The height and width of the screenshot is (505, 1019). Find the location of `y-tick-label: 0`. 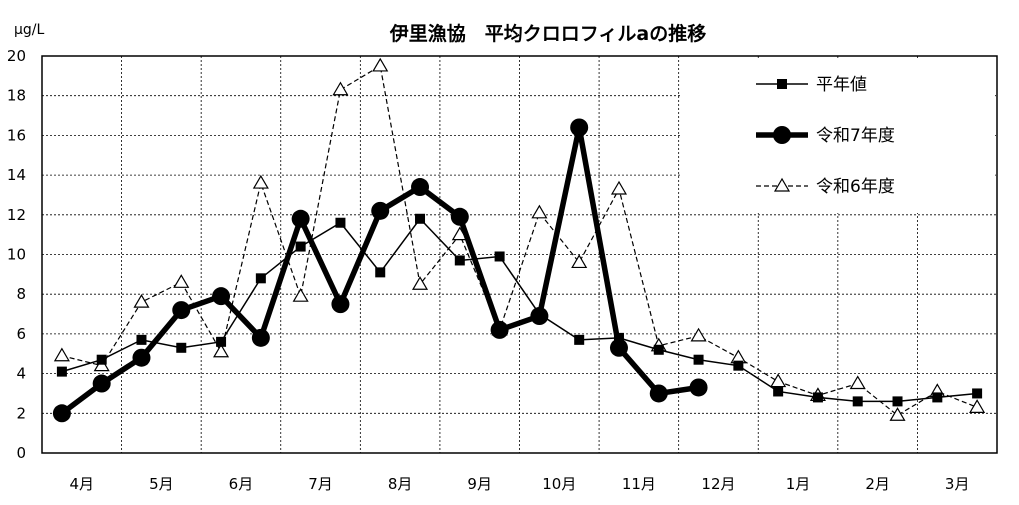

y-tick-label: 0 is located at coordinates (21, 453).